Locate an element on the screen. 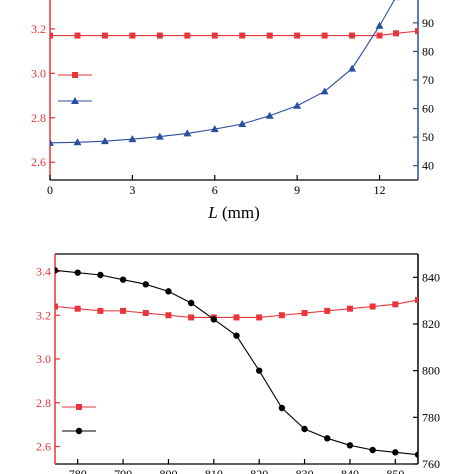 The height and width of the screenshot is (474, 474). x-tick-label: 830 is located at coordinates (305, 470).